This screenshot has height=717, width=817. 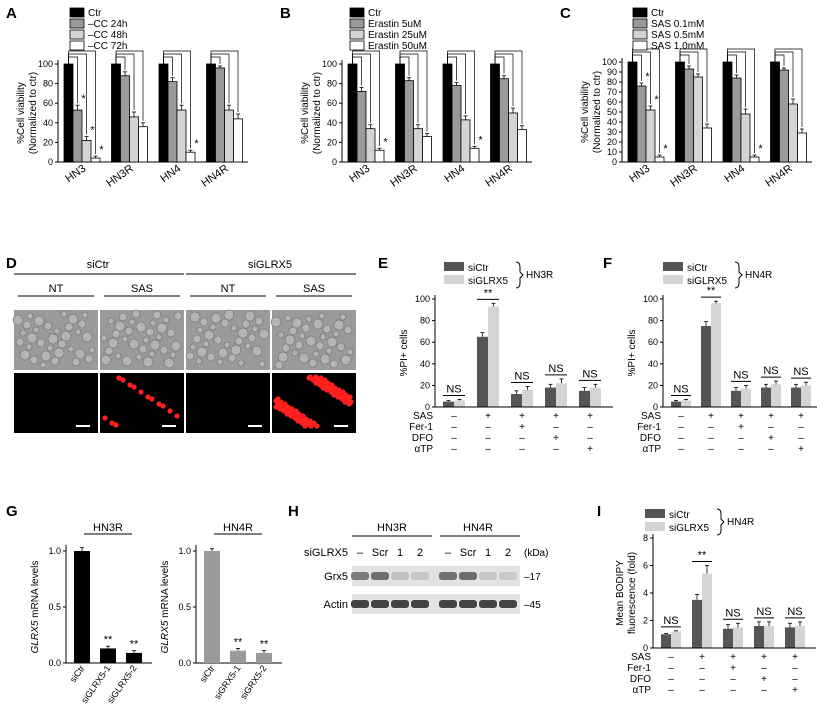 What do you see at coordinates (238, 528) in the screenshot?
I see `chart-title: HN4R` at bounding box center [238, 528].